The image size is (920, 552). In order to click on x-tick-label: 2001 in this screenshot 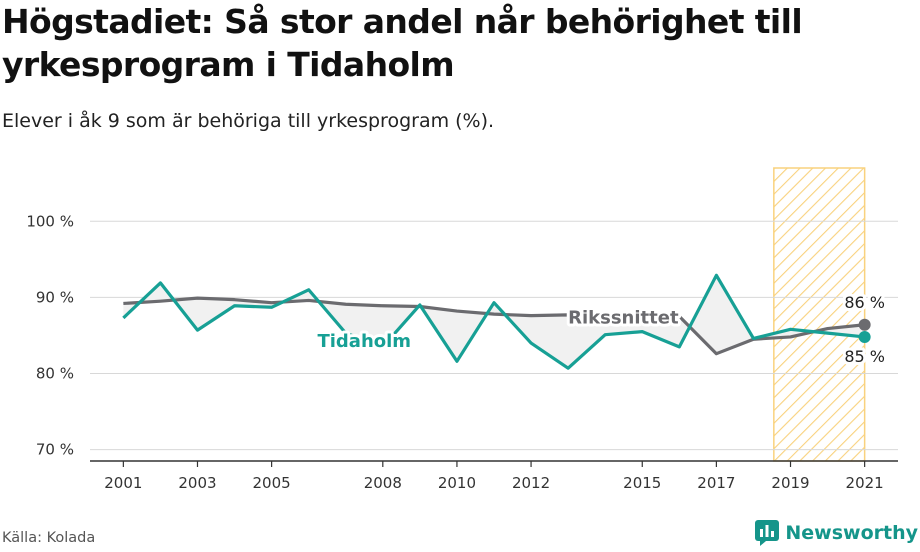, I will do `click(123, 483)`.